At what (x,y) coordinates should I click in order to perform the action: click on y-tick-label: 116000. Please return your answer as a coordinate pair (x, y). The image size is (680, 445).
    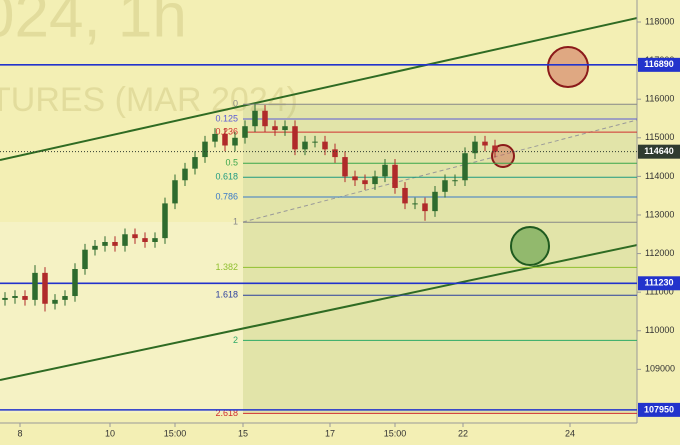
    Looking at the image, I should click on (659, 99).